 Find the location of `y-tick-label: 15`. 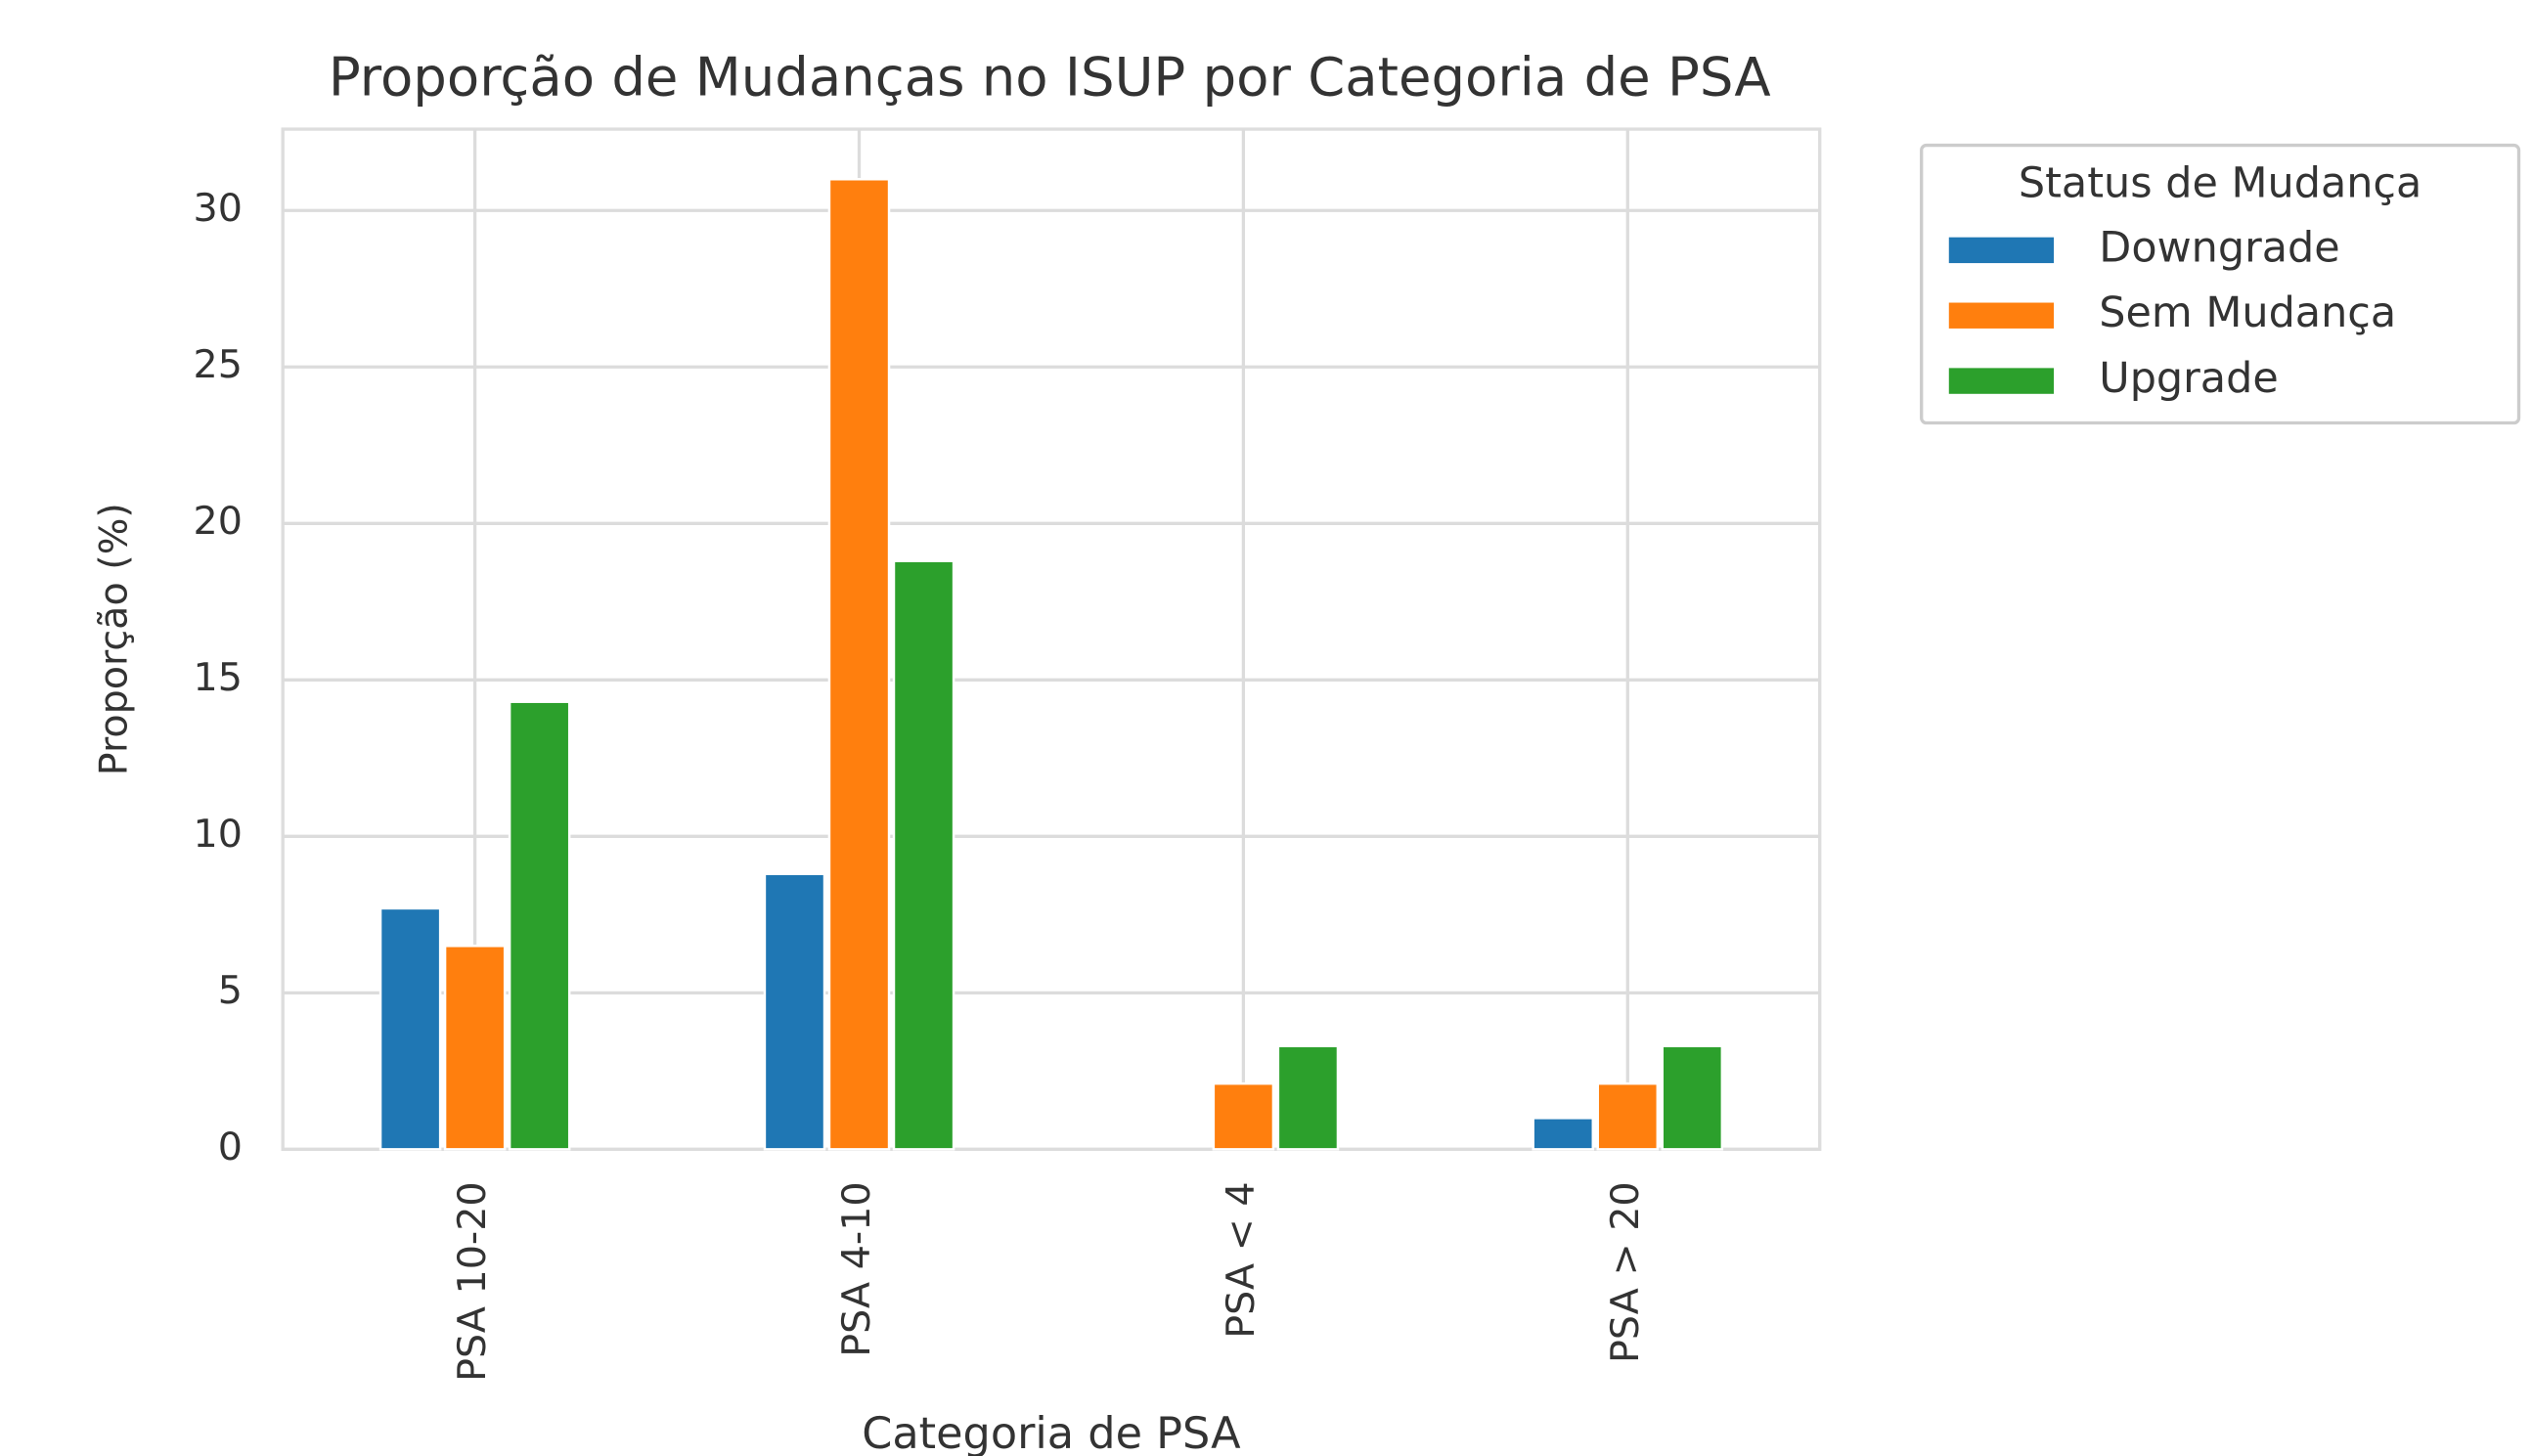

y-tick-label: 15 is located at coordinates (218, 677).